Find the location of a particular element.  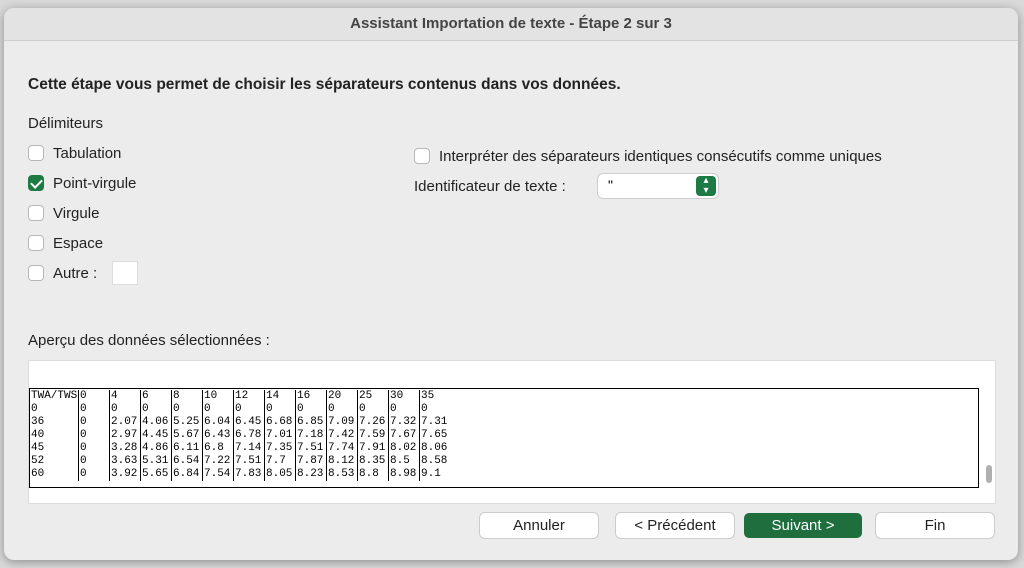

table-cell: 6.45 is located at coordinates (248, 422).